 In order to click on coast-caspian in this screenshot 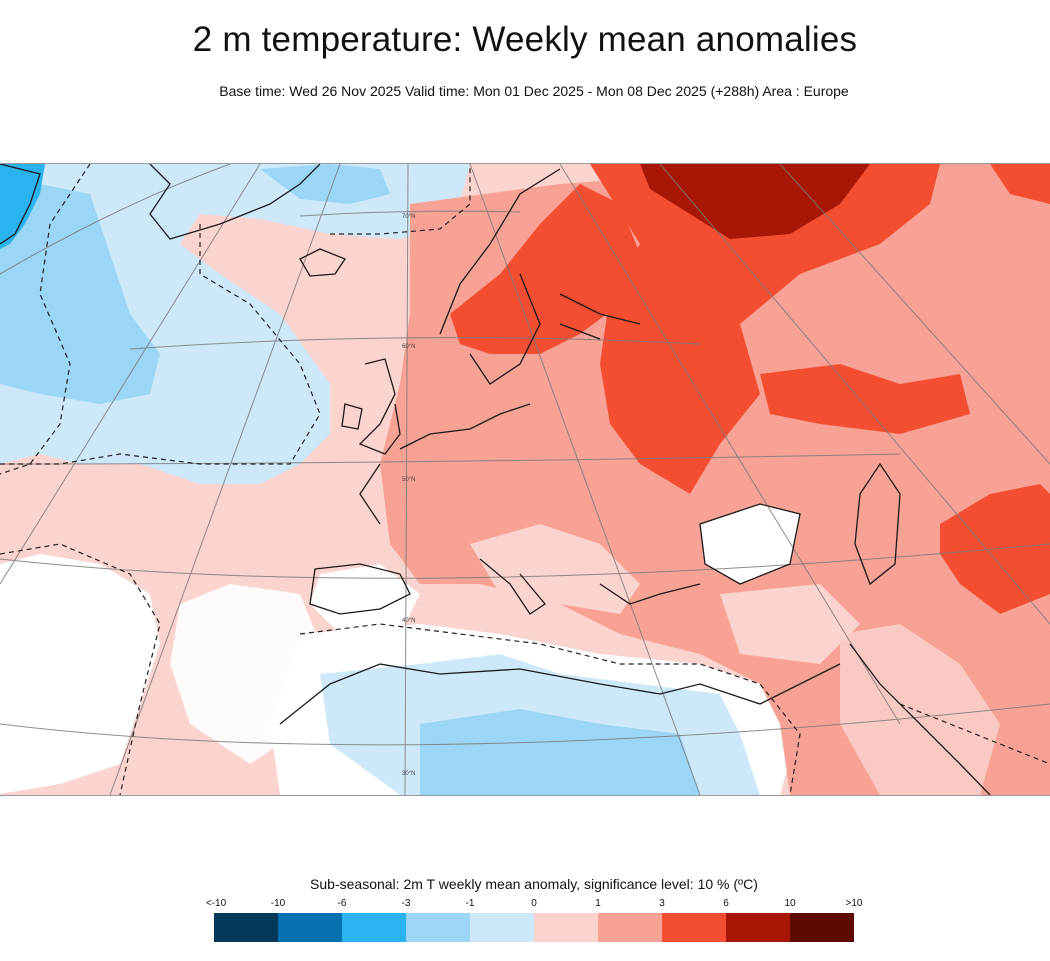, I will do `click(877, 524)`.